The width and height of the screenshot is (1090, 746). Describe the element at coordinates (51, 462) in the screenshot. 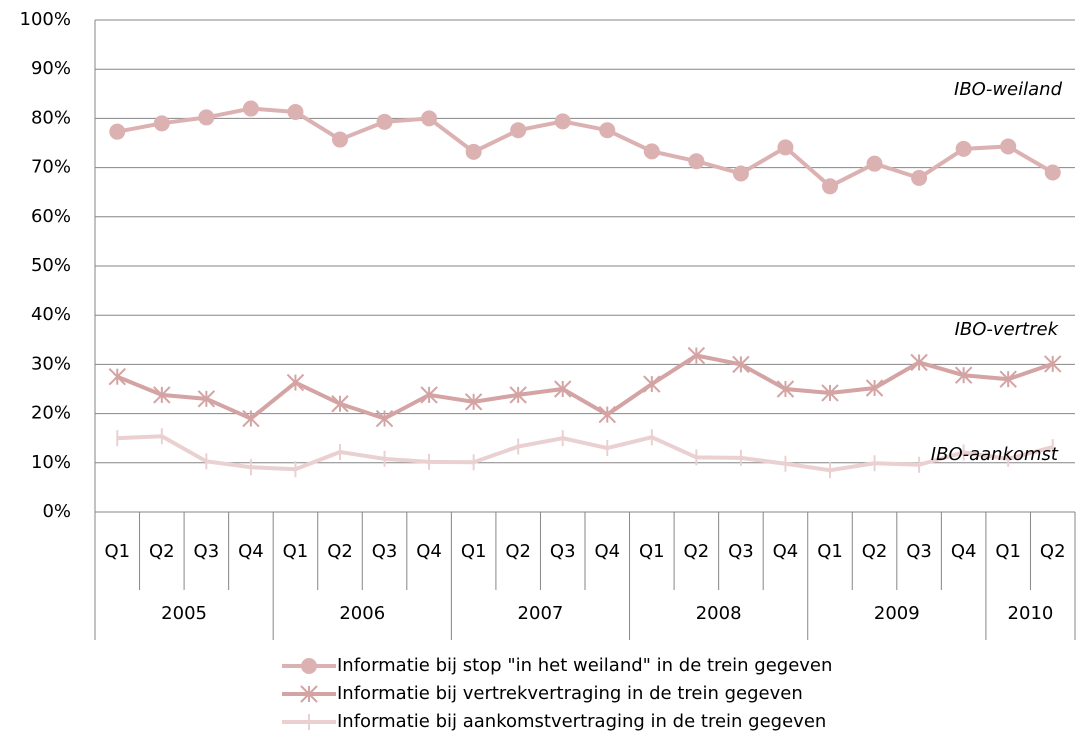

I see `y-tick-label: 10%` at that location.